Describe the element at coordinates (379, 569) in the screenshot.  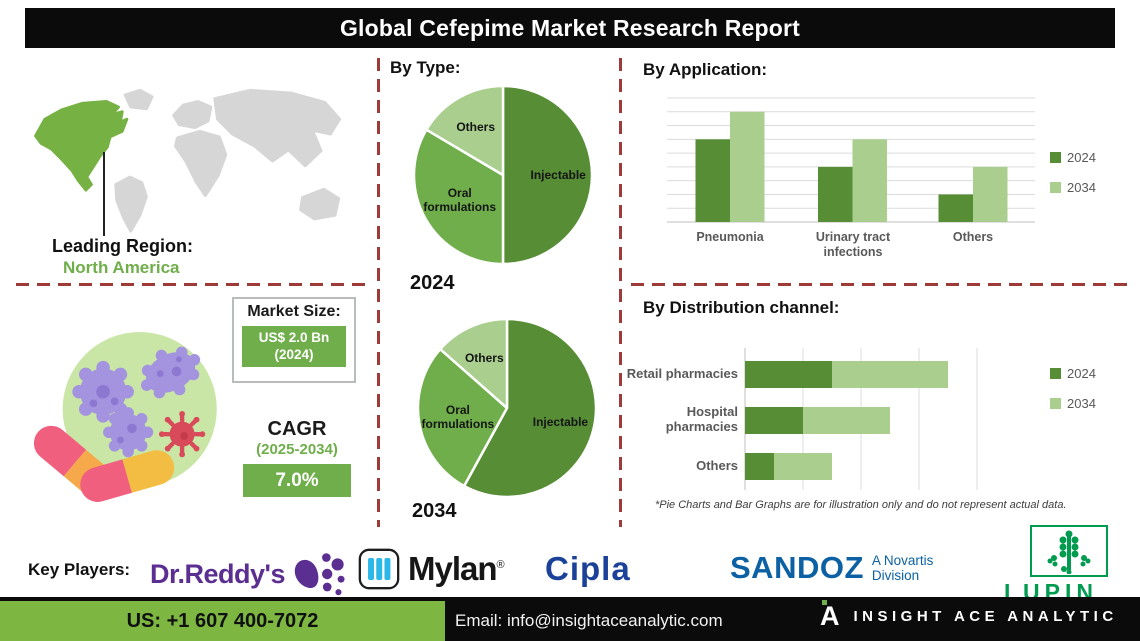
I see `mylan-icon` at that location.